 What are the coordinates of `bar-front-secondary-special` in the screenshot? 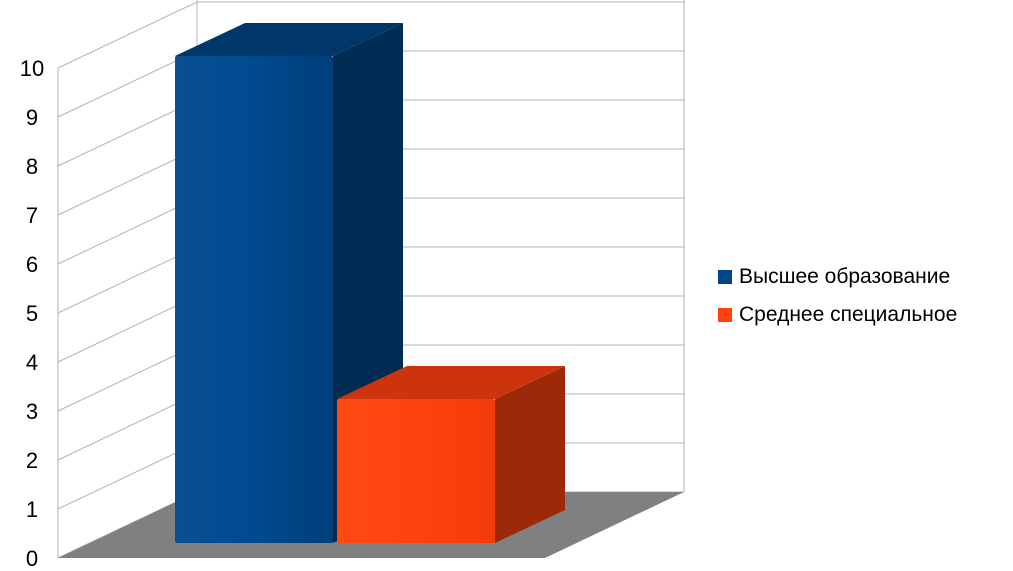 It's located at (416, 471).